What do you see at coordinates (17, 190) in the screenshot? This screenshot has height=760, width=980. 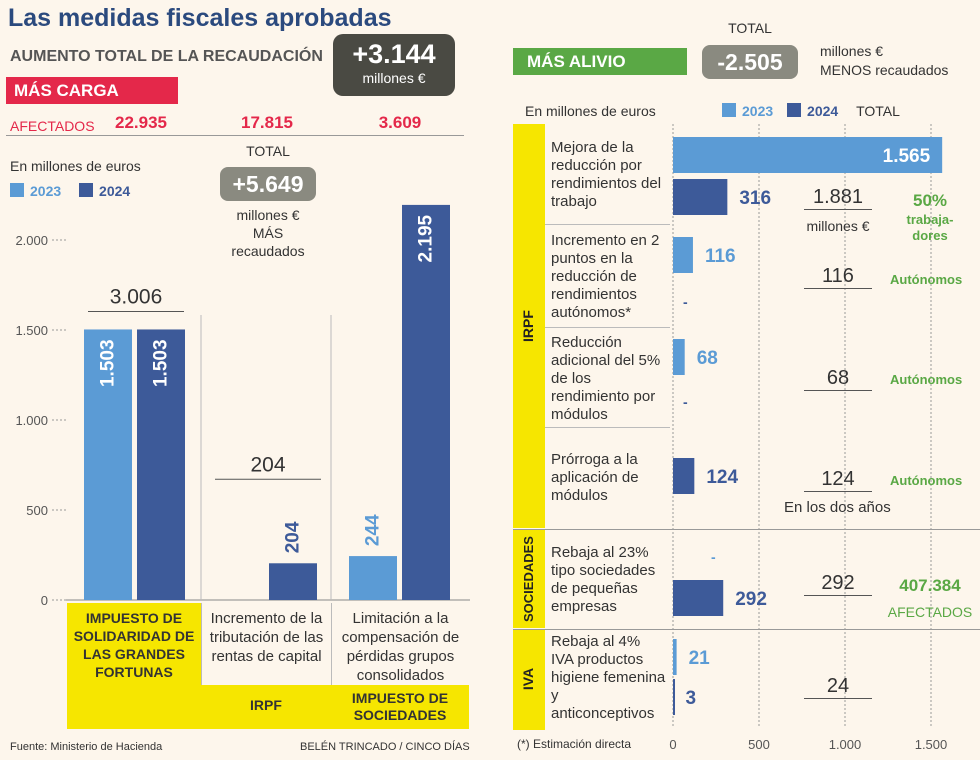 I see `legend-2023-swatch` at bounding box center [17, 190].